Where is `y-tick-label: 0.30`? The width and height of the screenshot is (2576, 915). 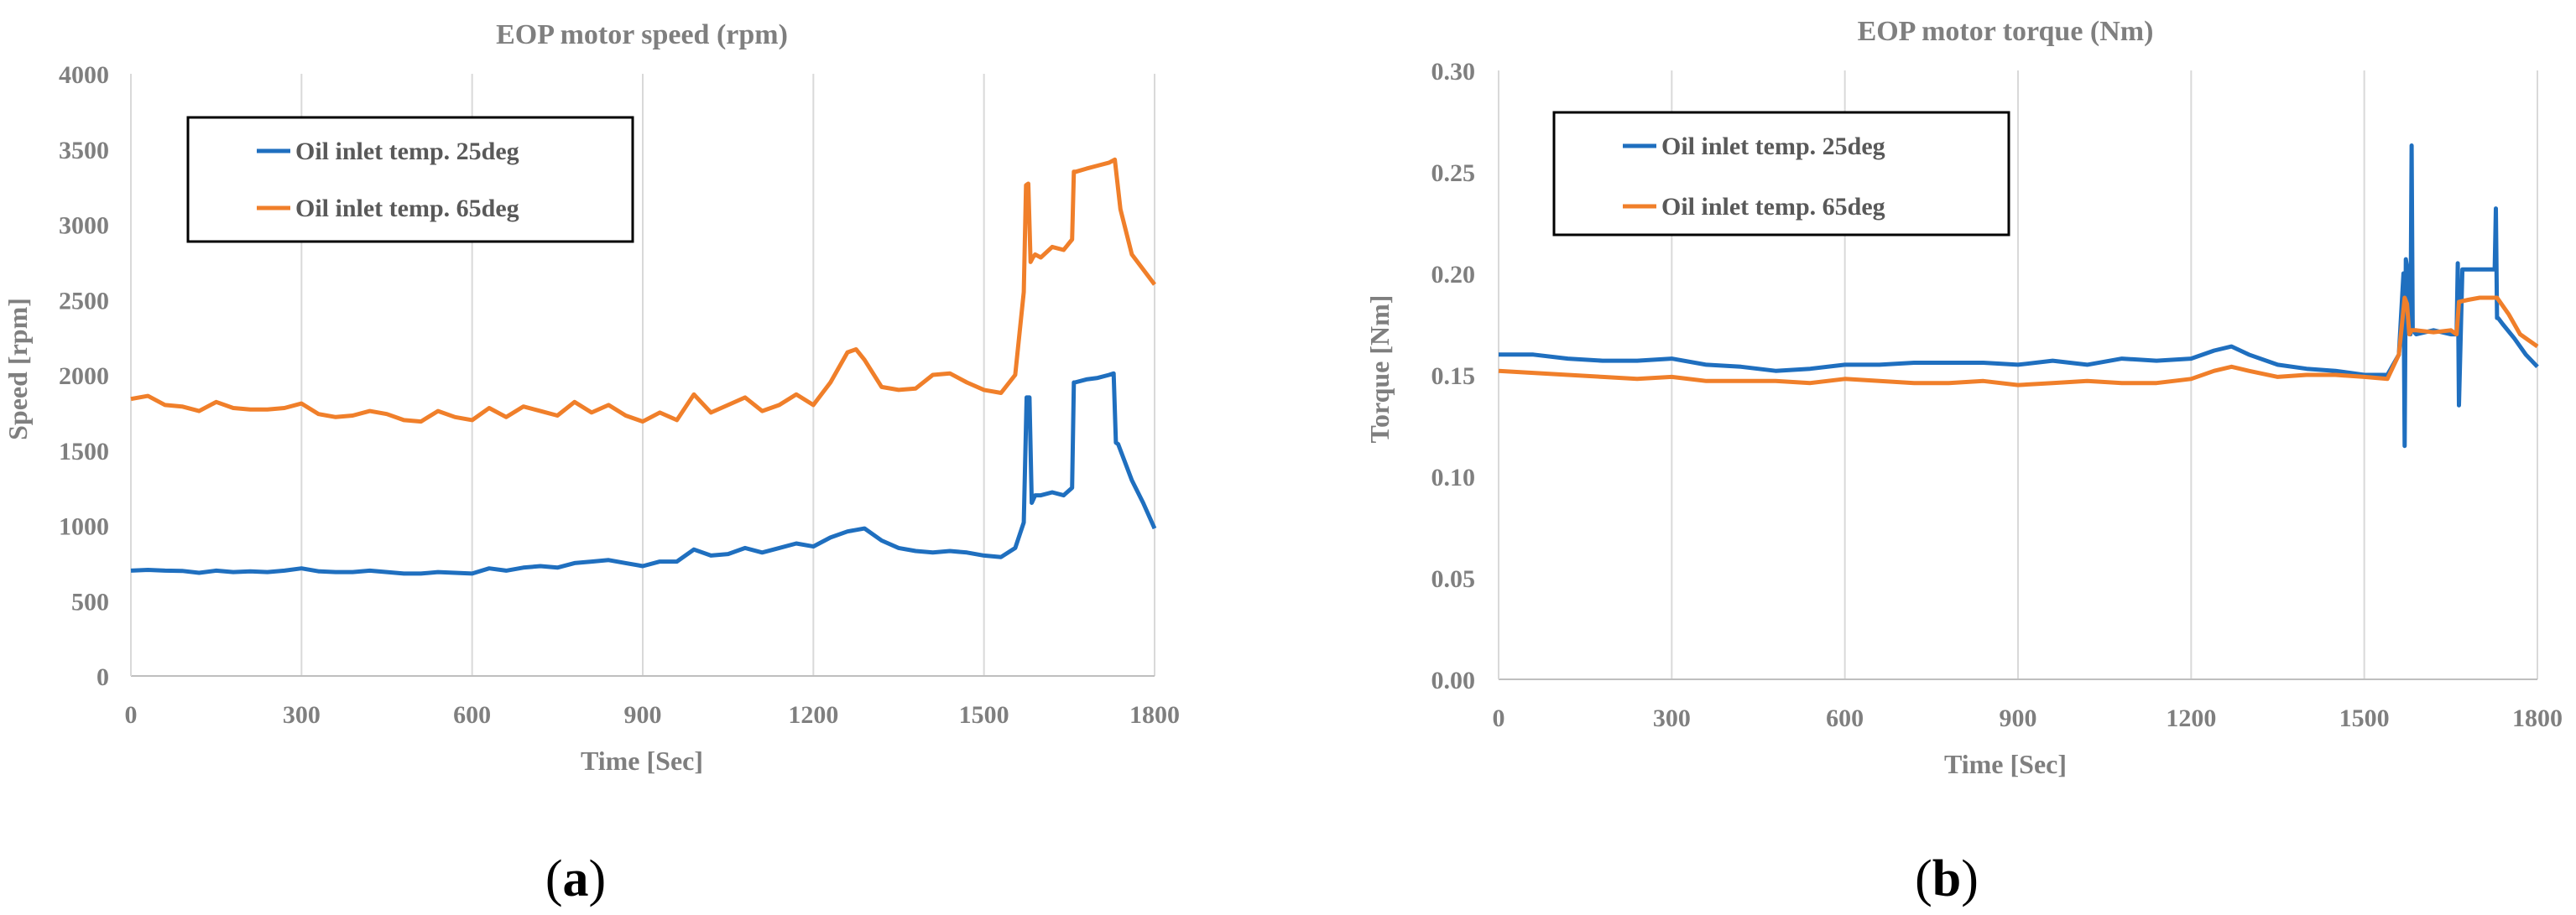
y-tick-label: 0.30 is located at coordinates (1453, 72).